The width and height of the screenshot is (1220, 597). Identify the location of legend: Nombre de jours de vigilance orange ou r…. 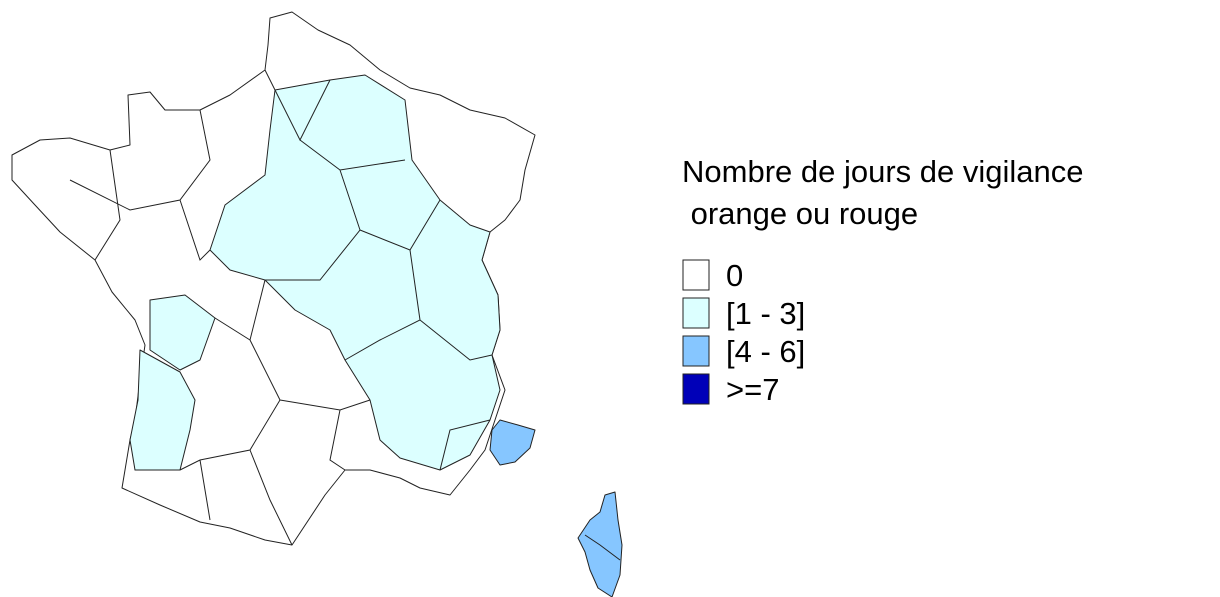
(883, 280).